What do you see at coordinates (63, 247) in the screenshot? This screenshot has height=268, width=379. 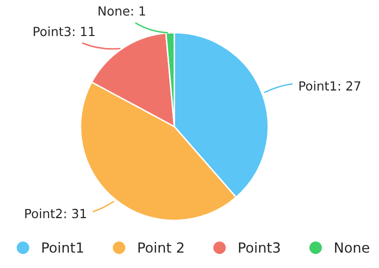 I see `legend-label: Point1` at bounding box center [63, 247].